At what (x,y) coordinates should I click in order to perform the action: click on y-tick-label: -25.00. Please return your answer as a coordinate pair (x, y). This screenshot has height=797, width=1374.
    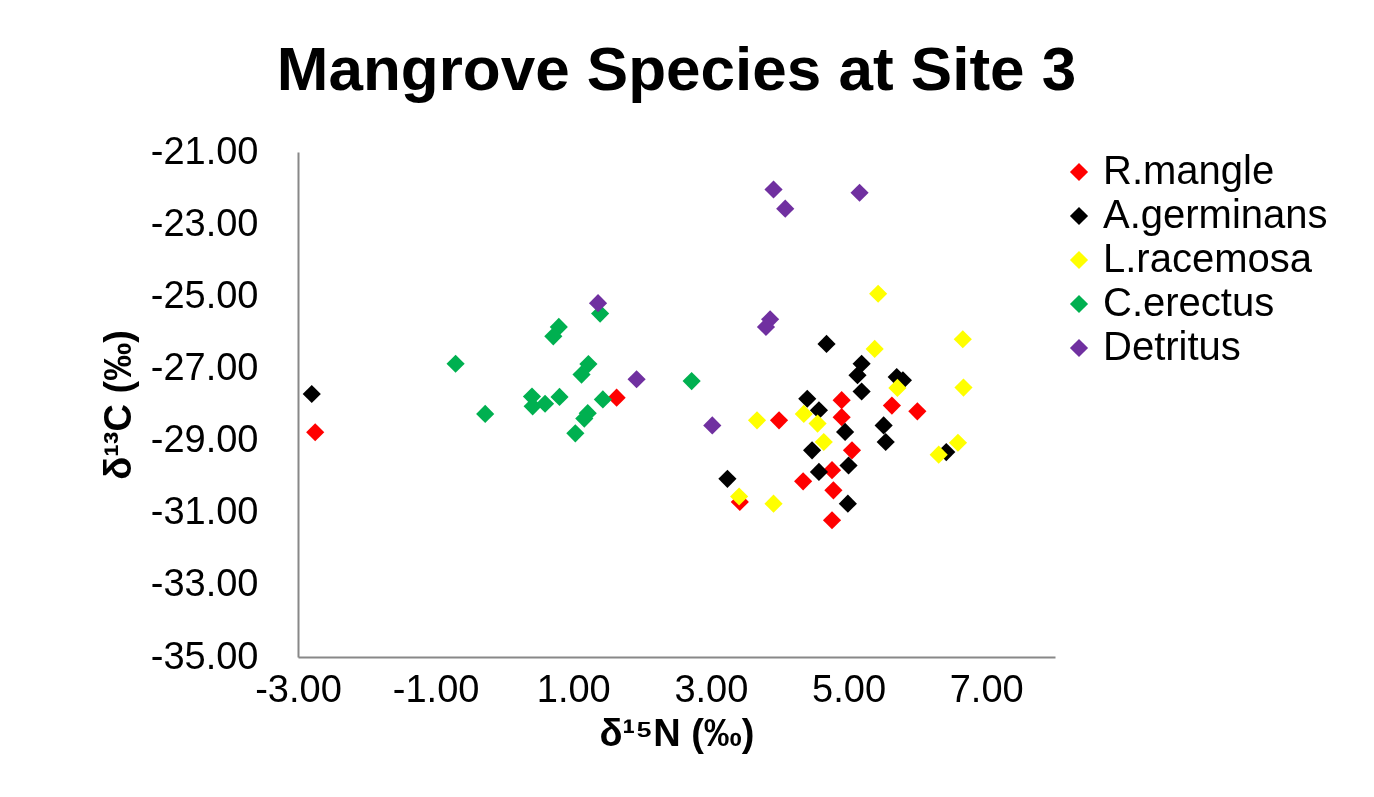
    Looking at the image, I should click on (204, 294).